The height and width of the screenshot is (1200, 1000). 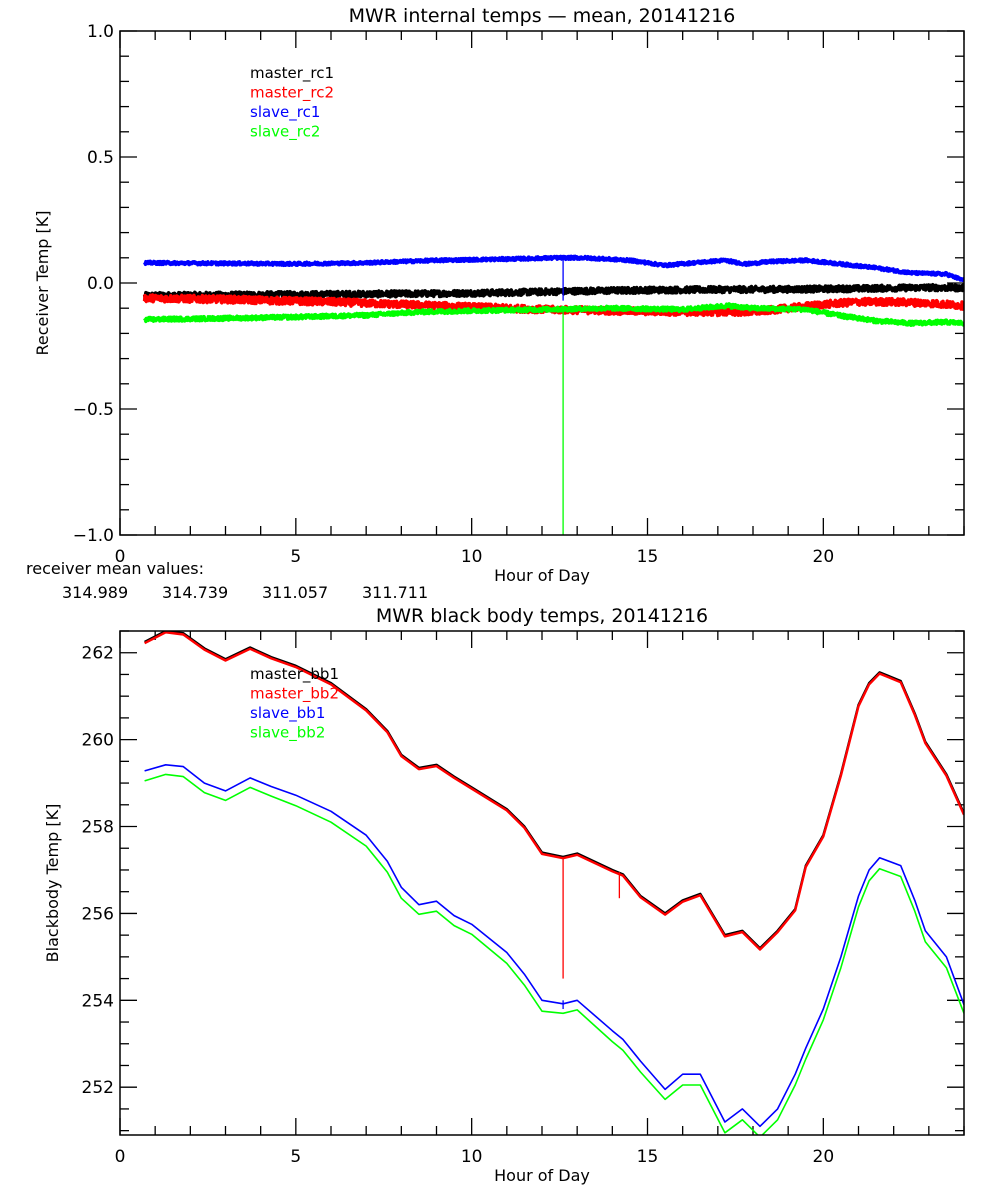 I want to click on y-tick-label: 258, so click(x=98, y=828).